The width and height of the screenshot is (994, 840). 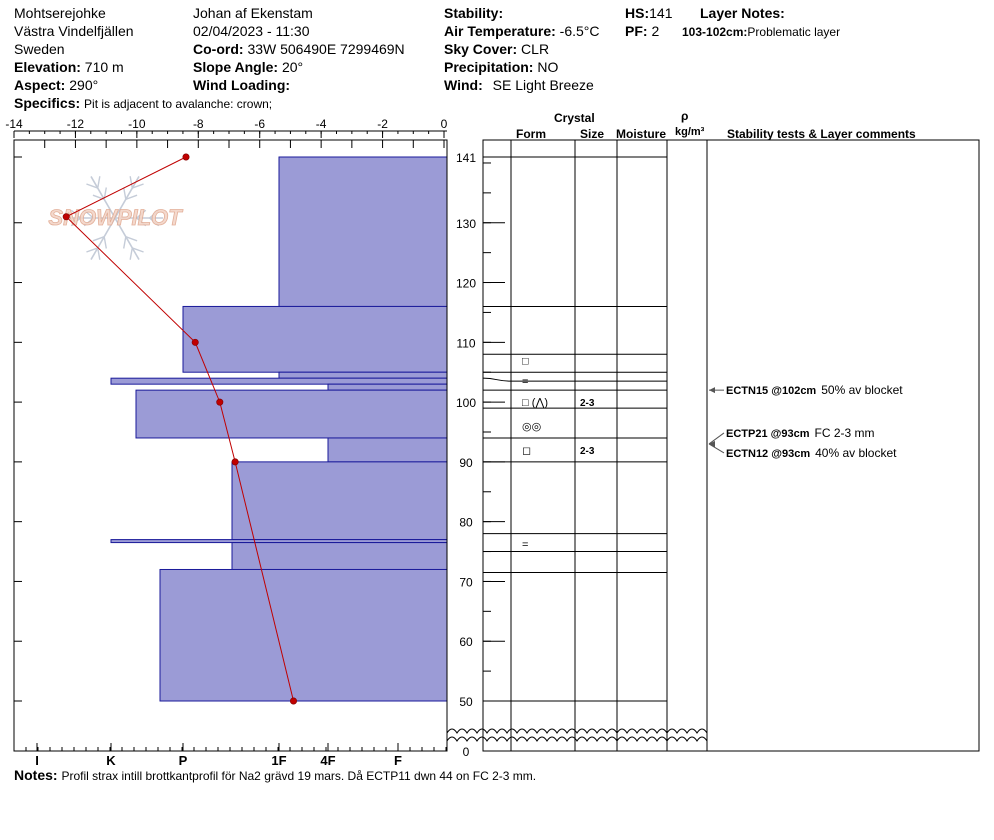 I want to click on height-tick-label: 50, so click(x=466, y=702).